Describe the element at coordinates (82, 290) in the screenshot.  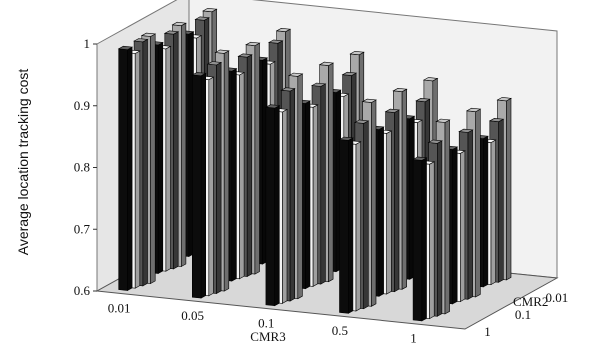
I see `y-tick-label: 0.6` at that location.